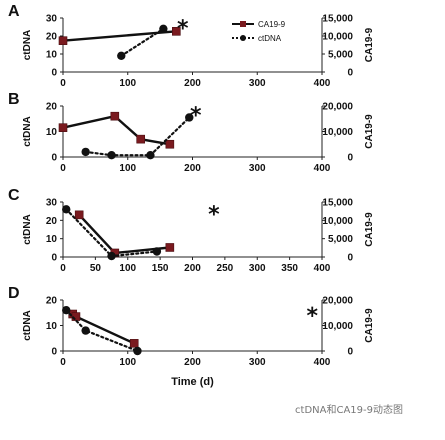  What do you see at coordinates (142, 42) in the screenshot?
I see `ctdna-line-a` at bounding box center [142, 42].